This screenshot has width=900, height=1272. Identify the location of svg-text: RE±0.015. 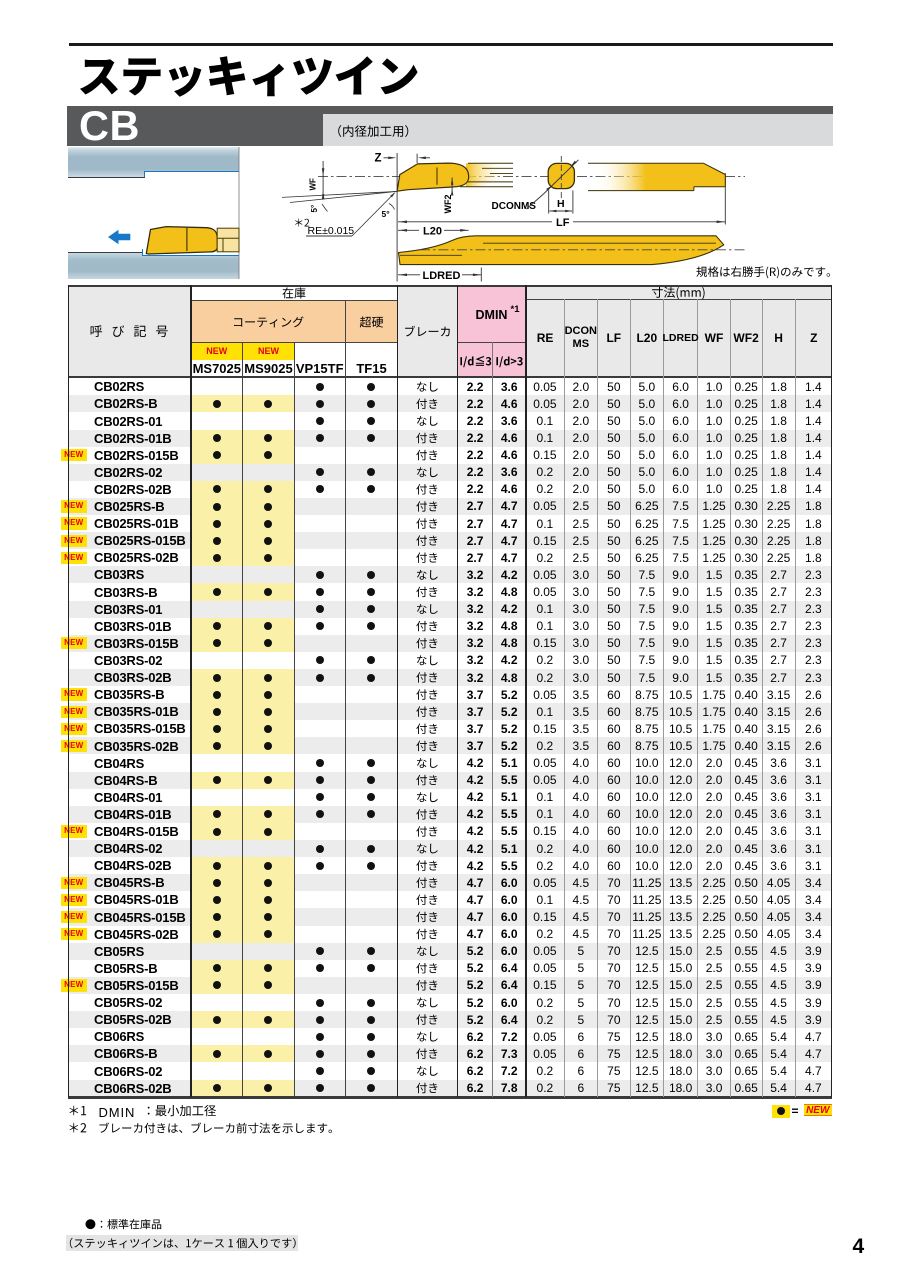
(331, 231).